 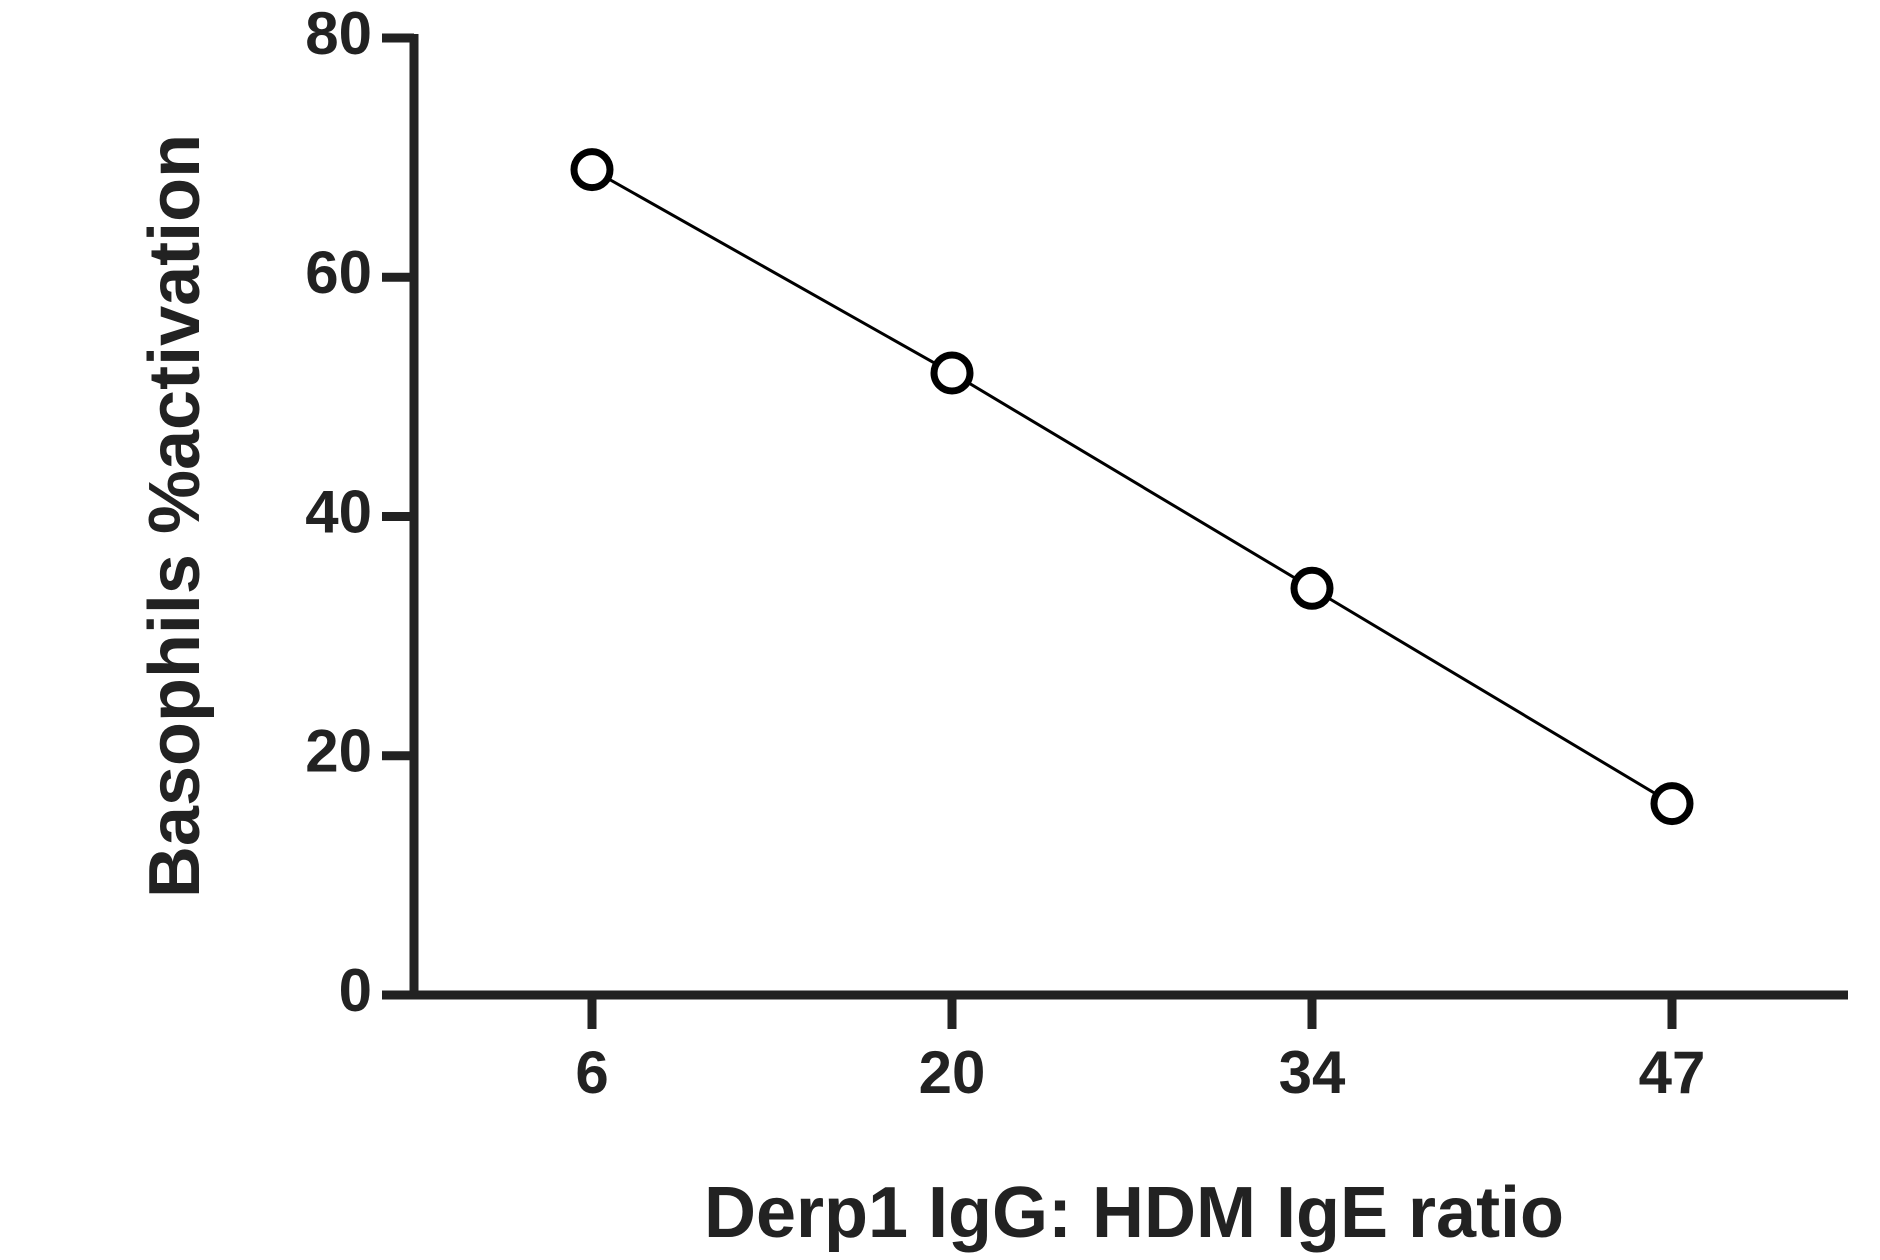 I want to click on x-axis-label: Derp1 IgG: HDM IgE ratio, so click(x=1134, y=1213).